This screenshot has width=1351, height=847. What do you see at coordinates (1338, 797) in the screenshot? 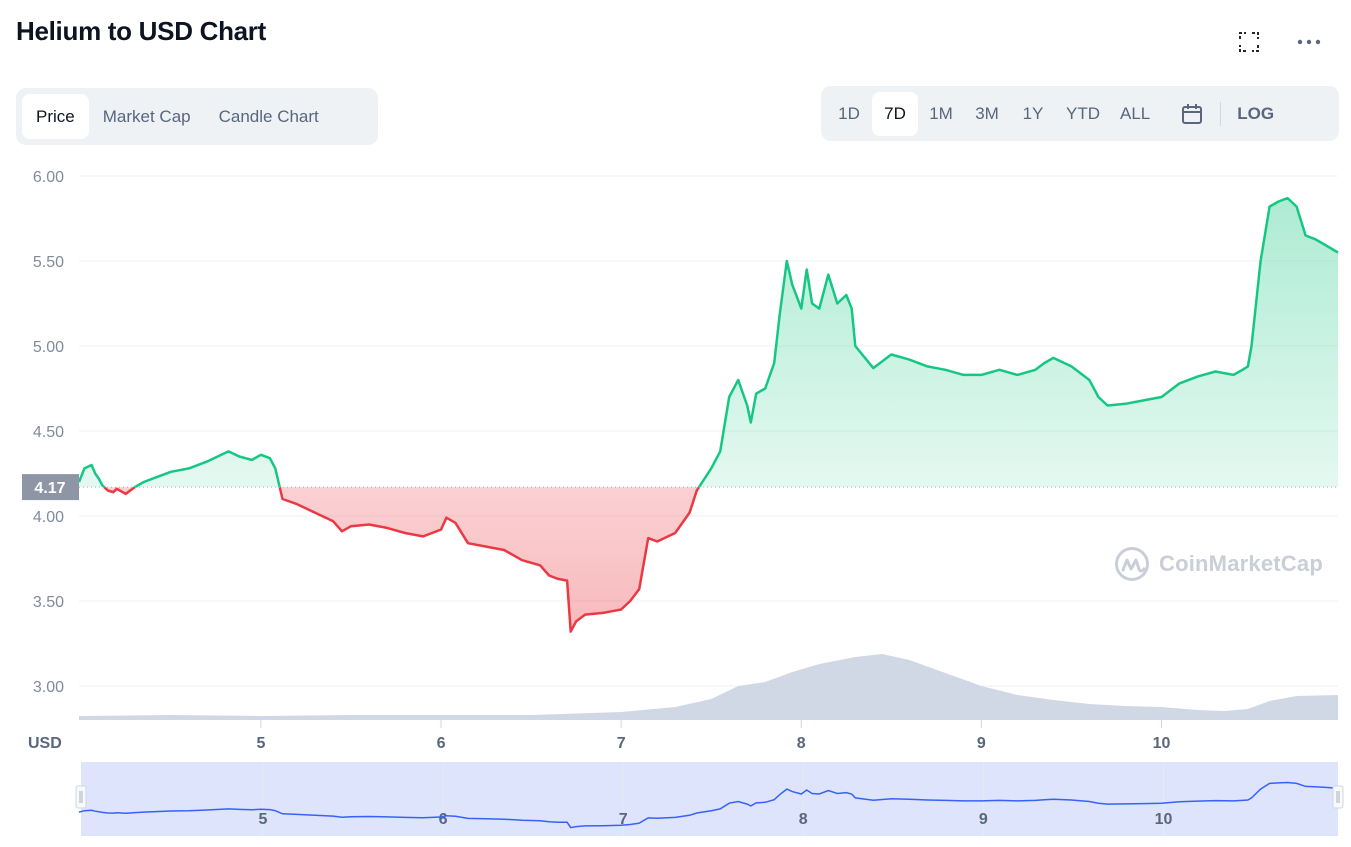
I see `navigator-handle-right` at bounding box center [1338, 797].